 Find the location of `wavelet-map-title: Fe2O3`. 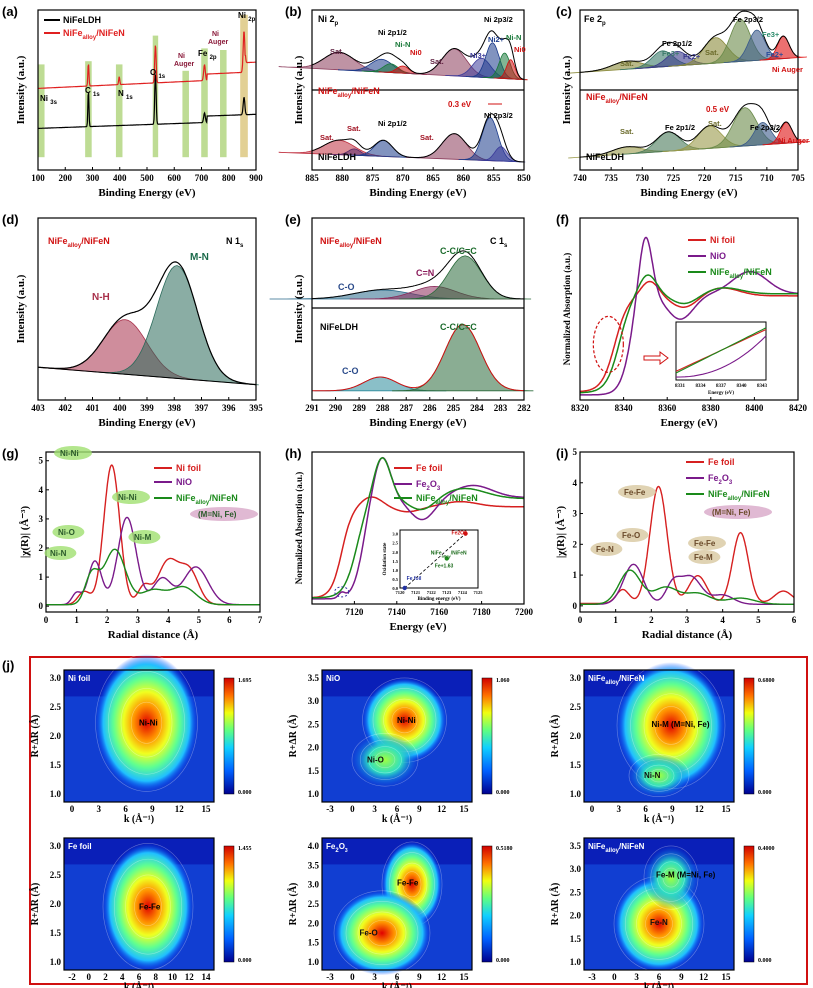

wavelet-map-title: Fe2O3 is located at coordinates (337, 848).